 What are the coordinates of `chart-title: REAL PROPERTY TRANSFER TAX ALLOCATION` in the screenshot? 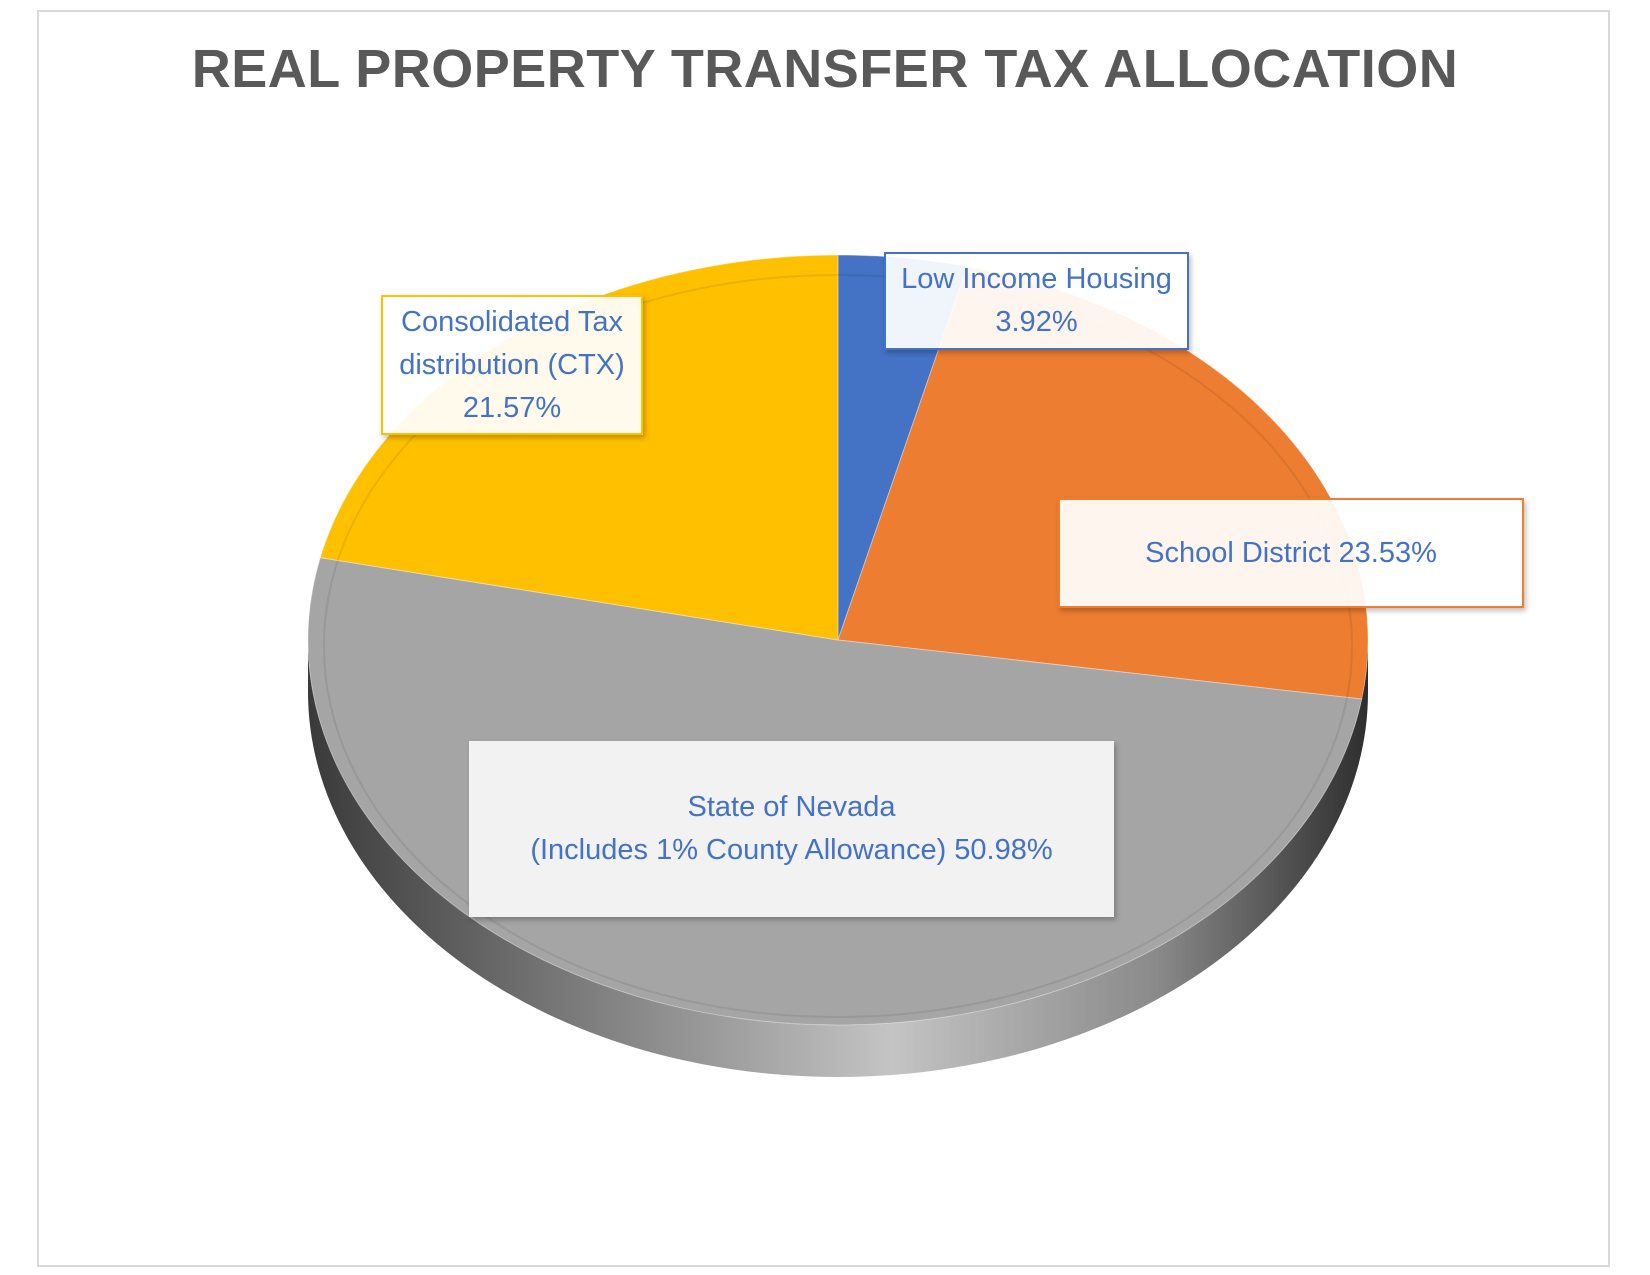 It's located at (825, 69).